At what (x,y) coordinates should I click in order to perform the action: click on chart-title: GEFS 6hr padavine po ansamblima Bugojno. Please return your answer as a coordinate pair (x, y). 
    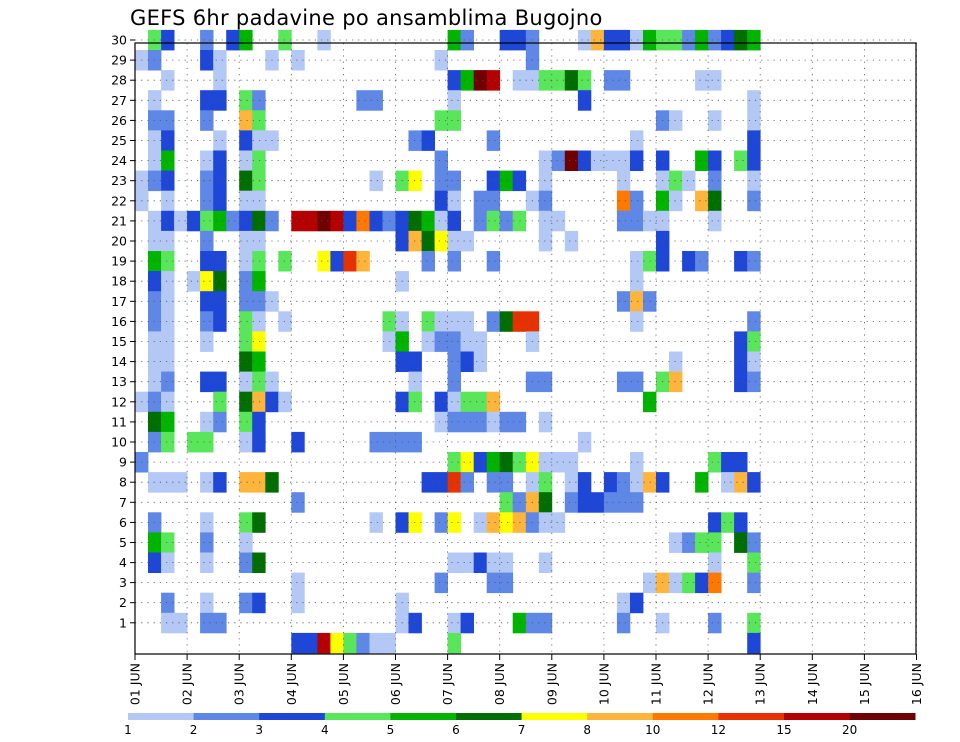
    Looking at the image, I should click on (366, 18).